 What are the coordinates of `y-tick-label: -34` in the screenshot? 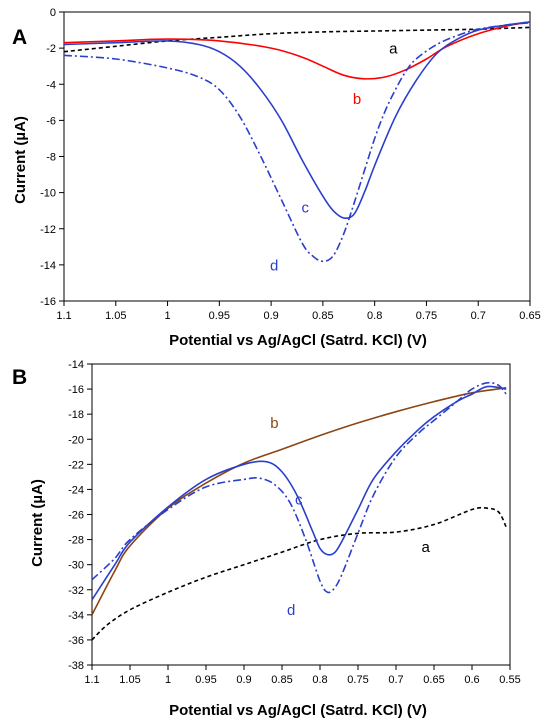 It's located at (76, 616).